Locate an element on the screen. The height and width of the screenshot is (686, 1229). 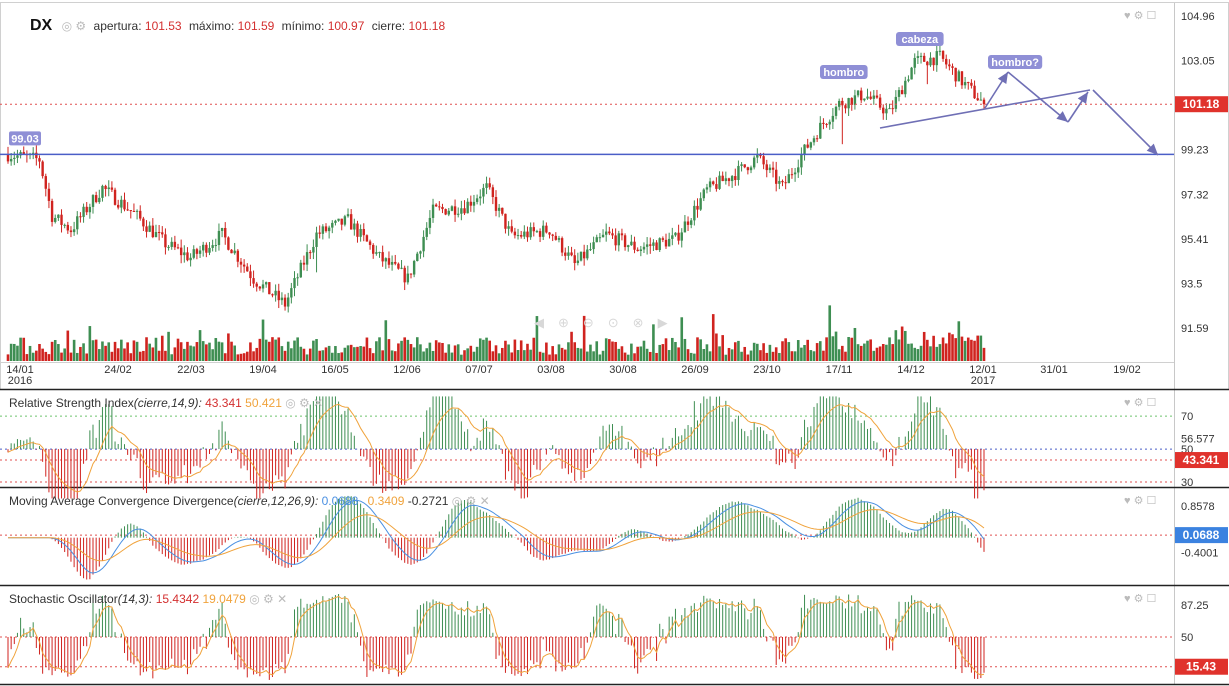
eye-icon: ◎ is located at coordinates (67, 26).